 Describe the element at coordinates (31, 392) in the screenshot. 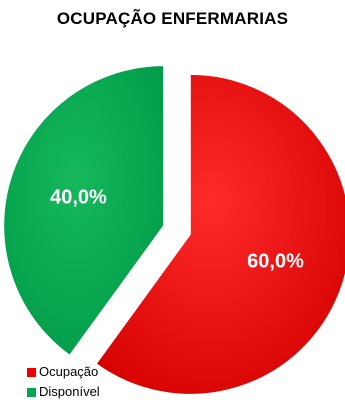

I see `legend-swatch-disponivel` at that location.